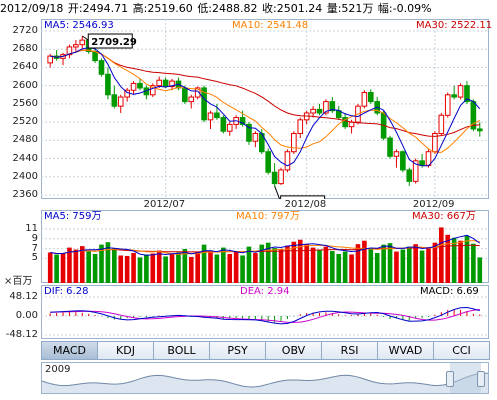 Image resolution: width=497 pixels, height=400 pixels. What do you see at coordinates (25, 176) in the screenshot?
I see `price-y-tick: 2400` at bounding box center [25, 176].